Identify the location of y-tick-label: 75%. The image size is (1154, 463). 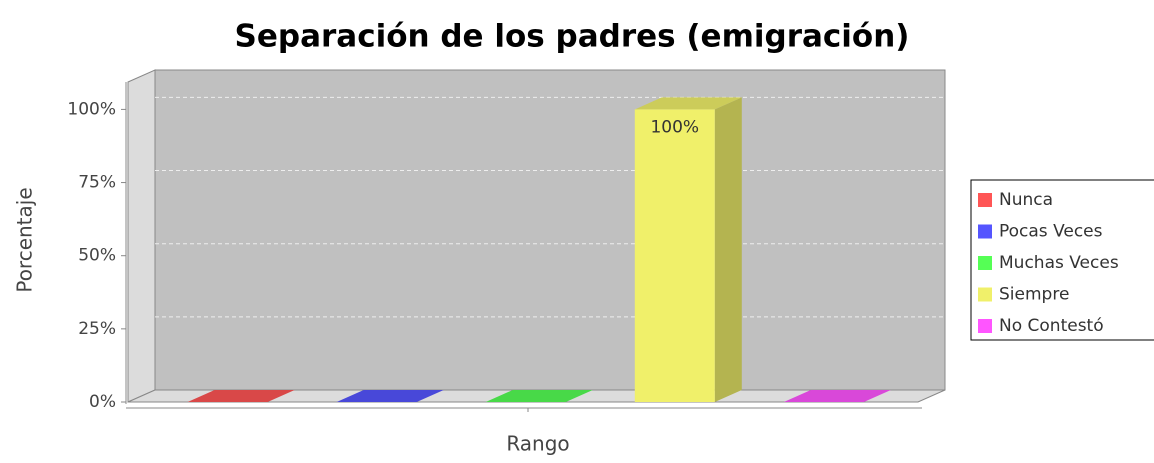
(97, 183).